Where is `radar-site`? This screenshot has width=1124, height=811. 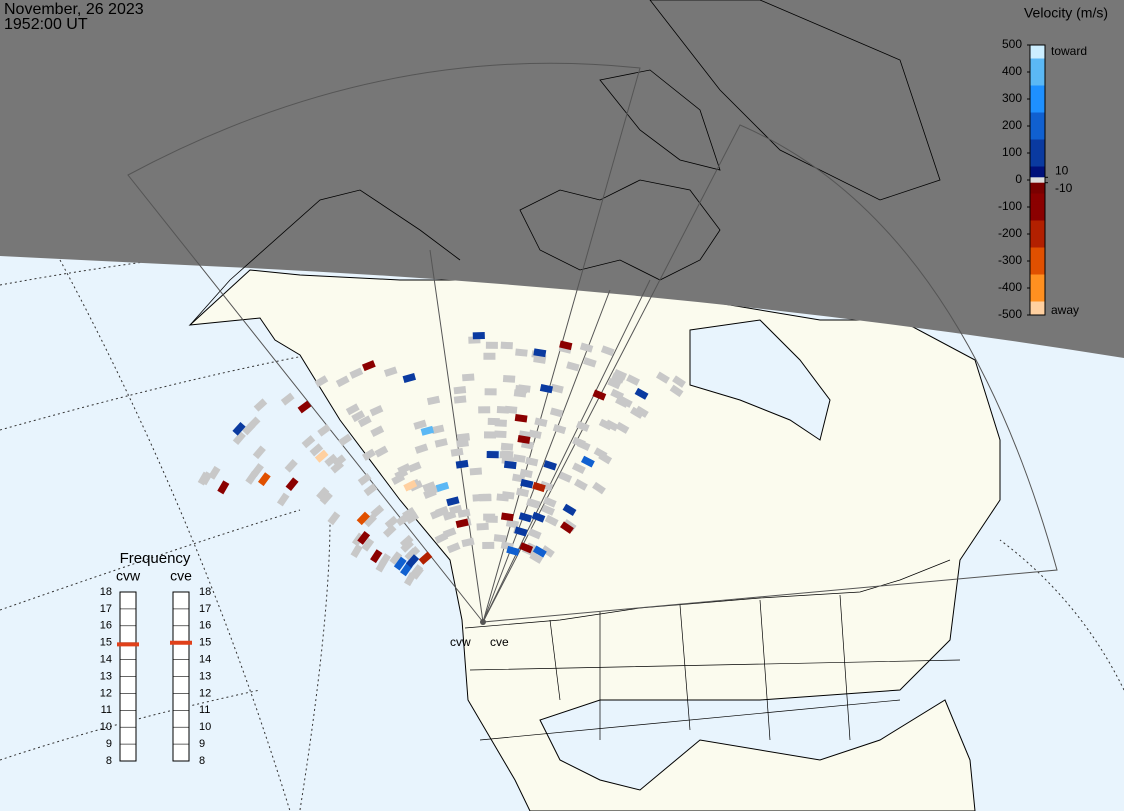
radar-site is located at coordinates (483, 622).